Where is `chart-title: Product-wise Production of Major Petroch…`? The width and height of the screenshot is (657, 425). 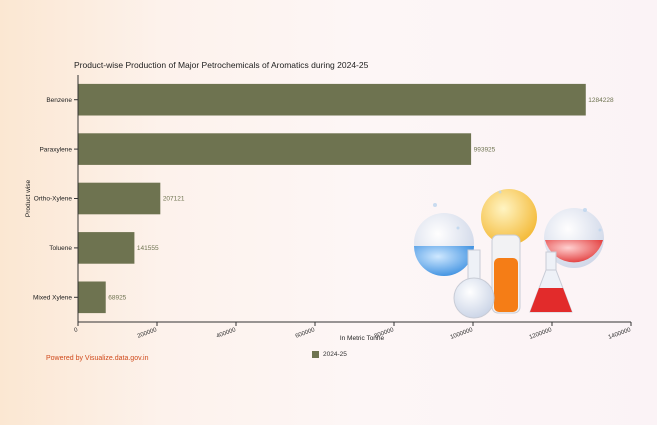 chart-title: Product-wise Production of Major Petroch… is located at coordinates (221, 65).